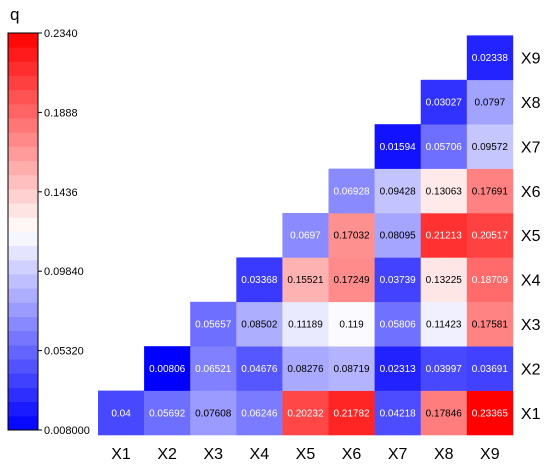 The image size is (550, 468). Describe the element at coordinates (260, 454) in the screenshot. I see `x-axis-label: X4` at that location.